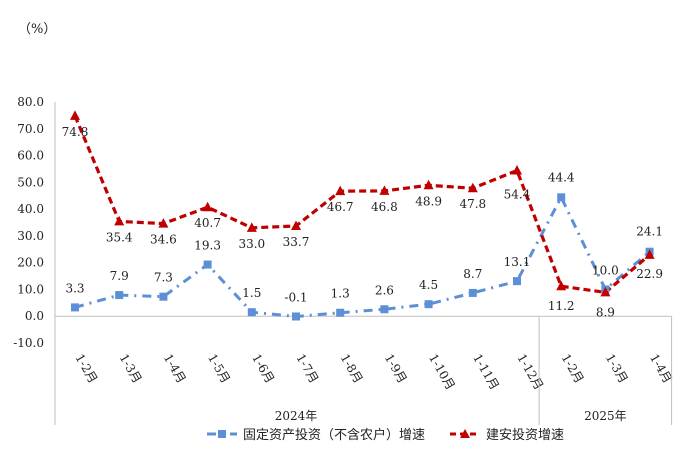 Image resolution: width=684 pixels, height=476 pixels. I want to click on data-label: 11.2, so click(561, 306).